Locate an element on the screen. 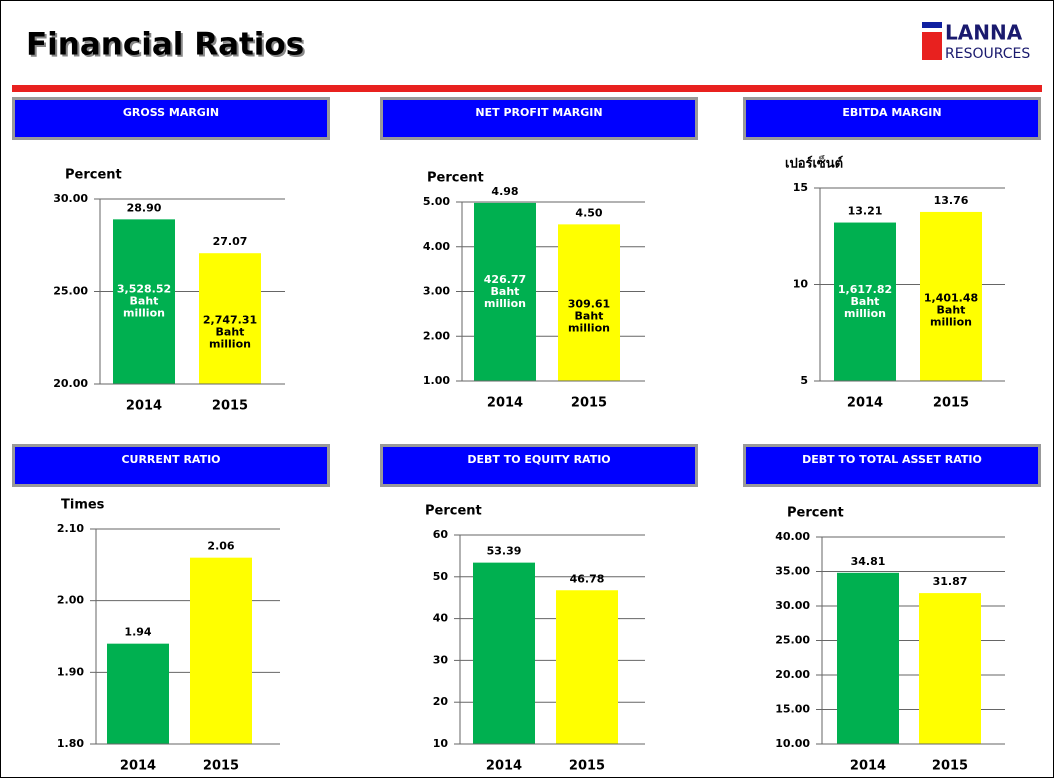 The height and width of the screenshot is (778, 1054). y-tick-label: 2.10 is located at coordinates (70, 528).